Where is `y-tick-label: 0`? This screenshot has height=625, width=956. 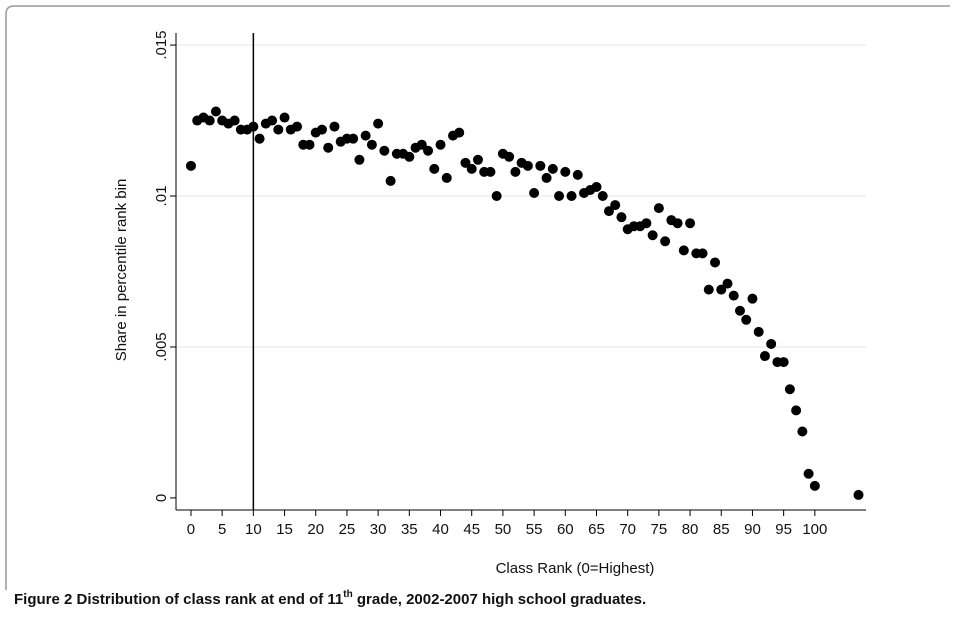
y-tick-label: 0 is located at coordinates (161, 498).